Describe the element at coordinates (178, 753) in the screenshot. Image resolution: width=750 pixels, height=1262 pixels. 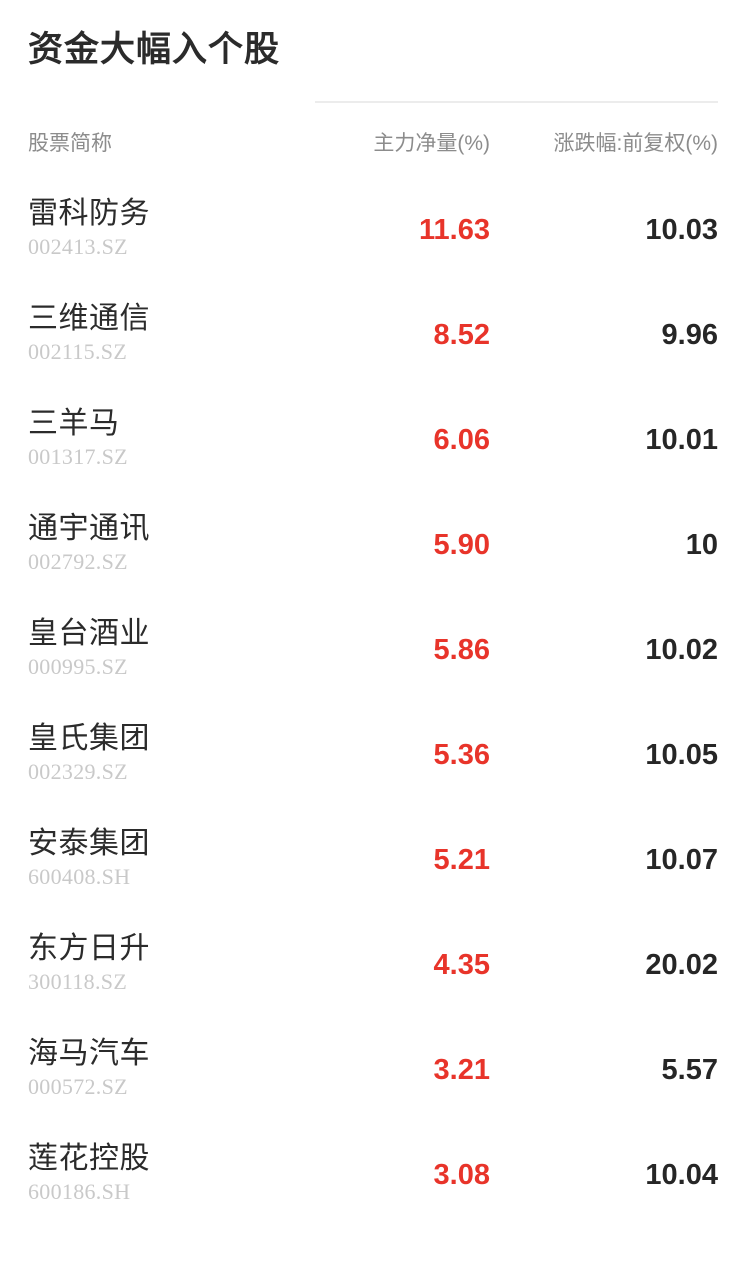
I see `stock-identity-cell: 皇氏集团 002329.SZ` at that location.